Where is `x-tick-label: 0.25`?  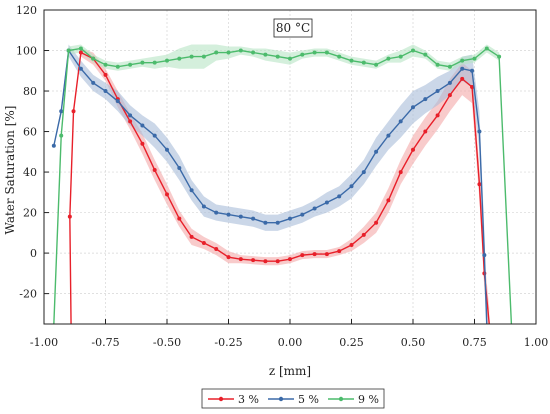
x-tick-label: 0.25 is located at coordinates (351, 342).